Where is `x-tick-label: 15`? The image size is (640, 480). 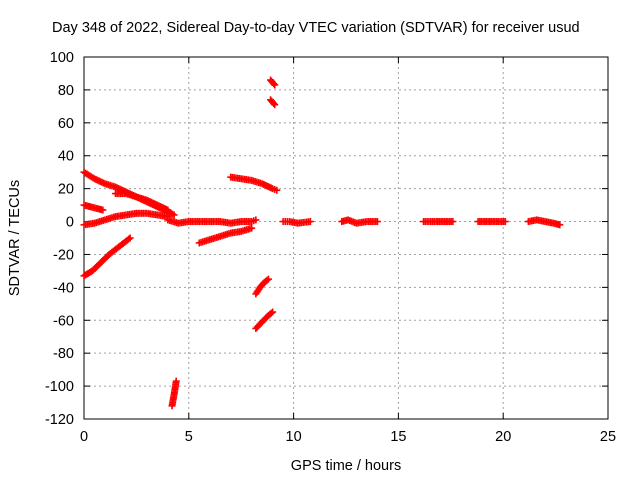 x-tick-label: 15 is located at coordinates (398, 437).